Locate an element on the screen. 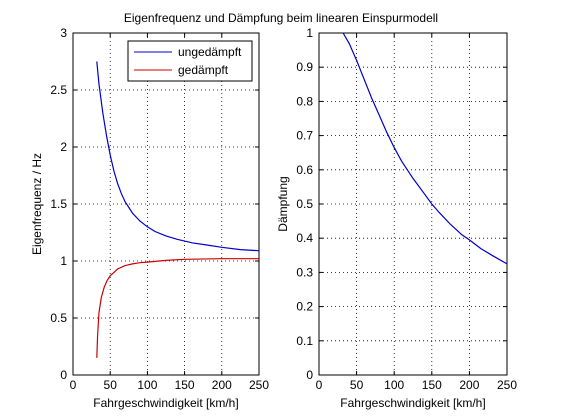  y-tick-label: 0.9 is located at coordinates (304, 67).